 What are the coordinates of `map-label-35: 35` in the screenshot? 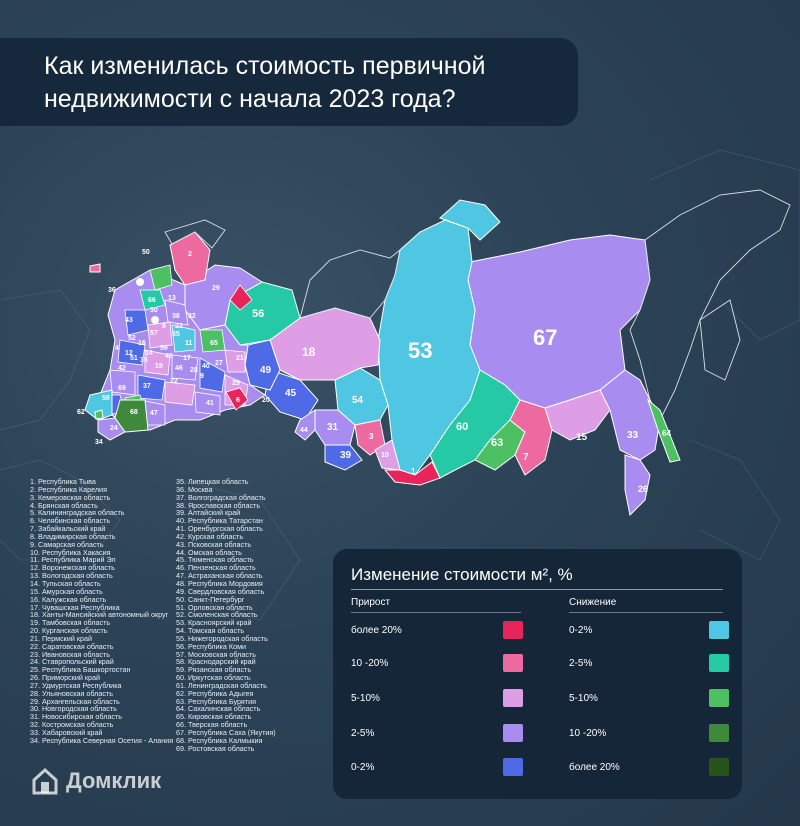 It's located at (144, 360).